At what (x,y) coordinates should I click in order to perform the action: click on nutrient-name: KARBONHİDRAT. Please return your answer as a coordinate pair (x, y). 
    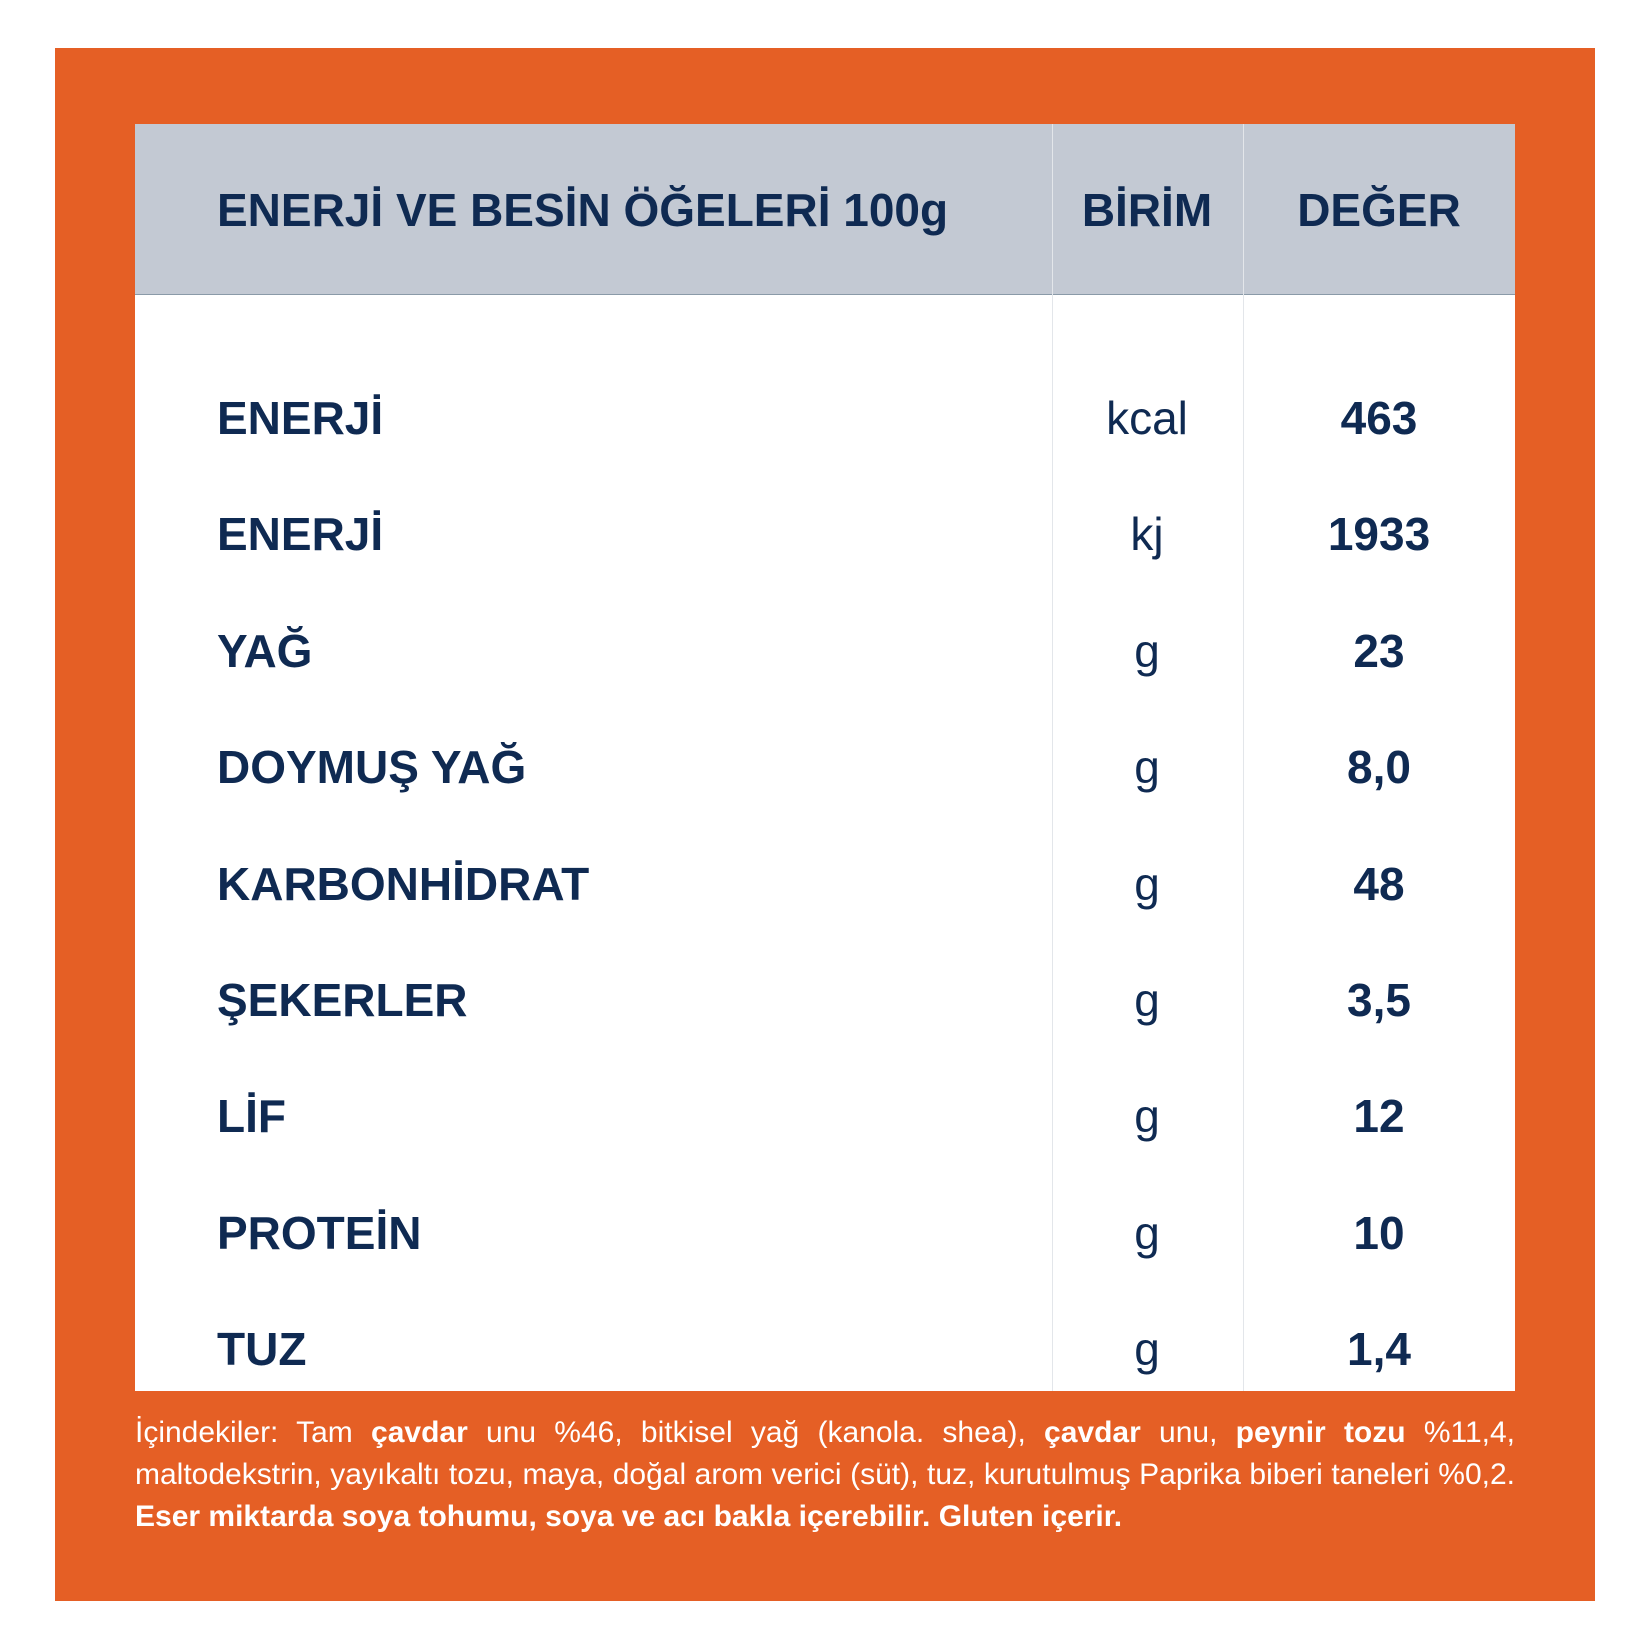
    Looking at the image, I should click on (403, 883).